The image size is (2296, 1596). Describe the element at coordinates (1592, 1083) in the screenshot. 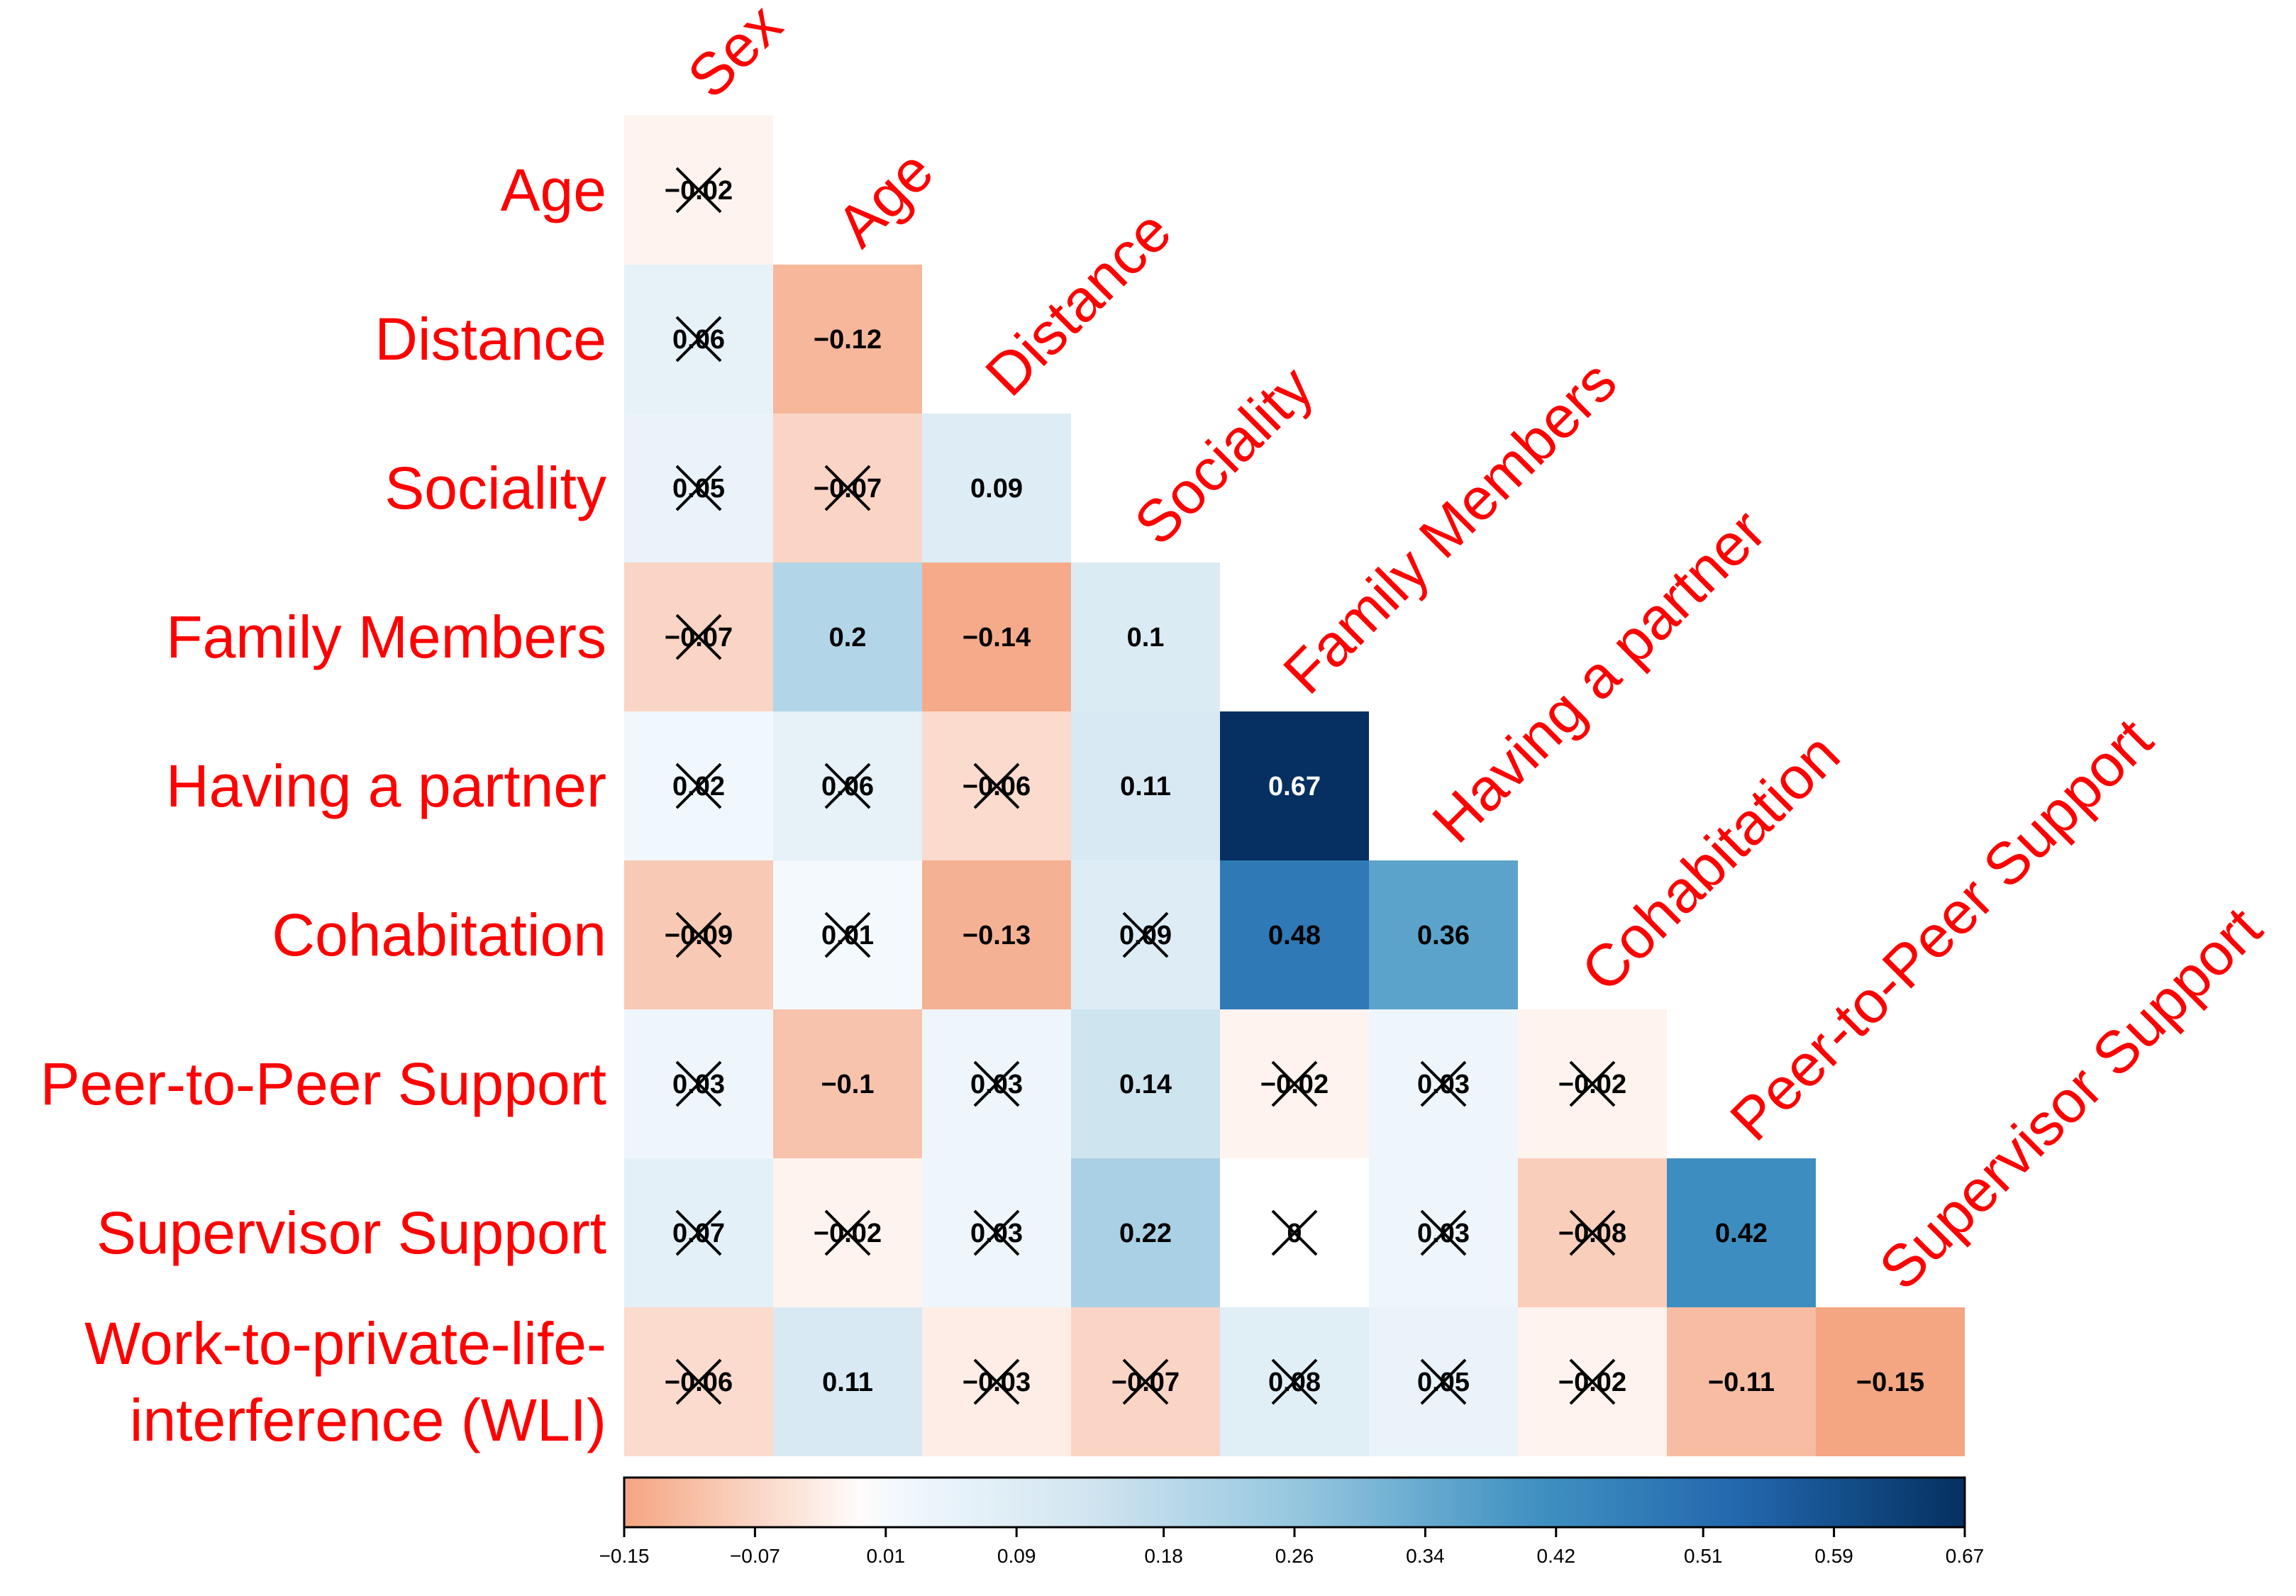

I see `not-significant-cross-r6-c6` at that location.